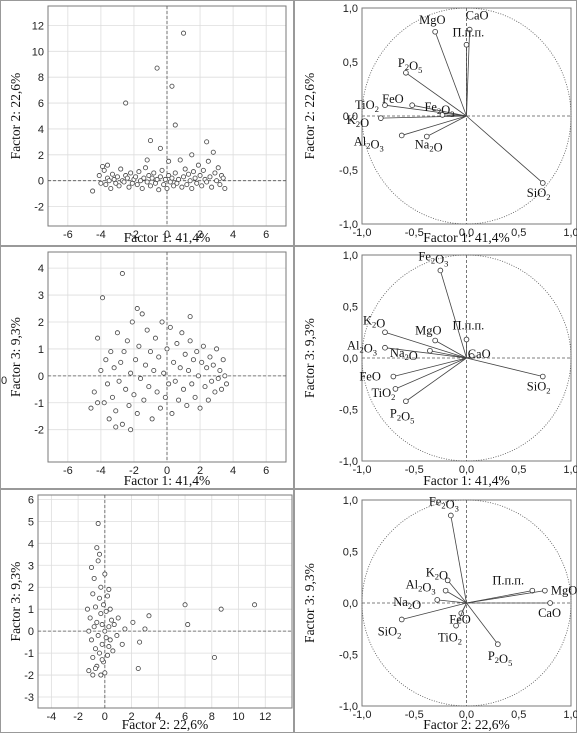  I want to click on x-axis-label: Factor 2: 22,6%, so click(466, 724).